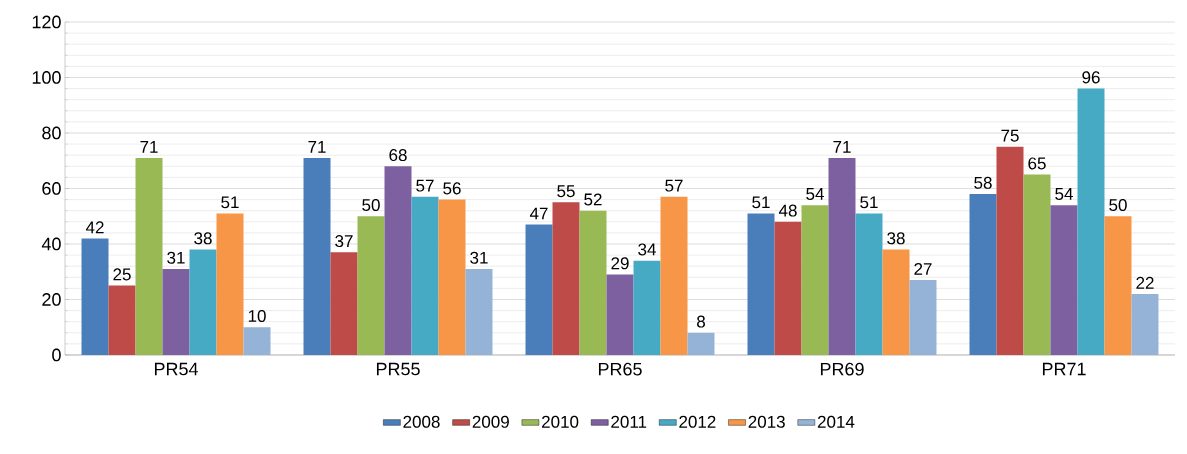 The image size is (1187, 454). What do you see at coordinates (836, 421) in the screenshot?
I see `legend-label: 2014` at bounding box center [836, 421].